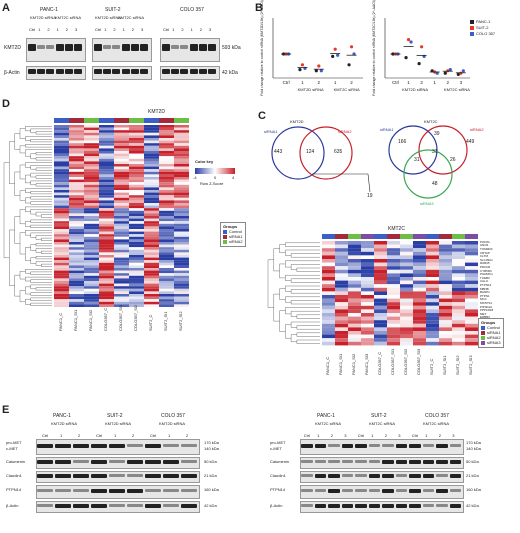  I want to click on cell-line-label: COLO 357, so click(173, 416).